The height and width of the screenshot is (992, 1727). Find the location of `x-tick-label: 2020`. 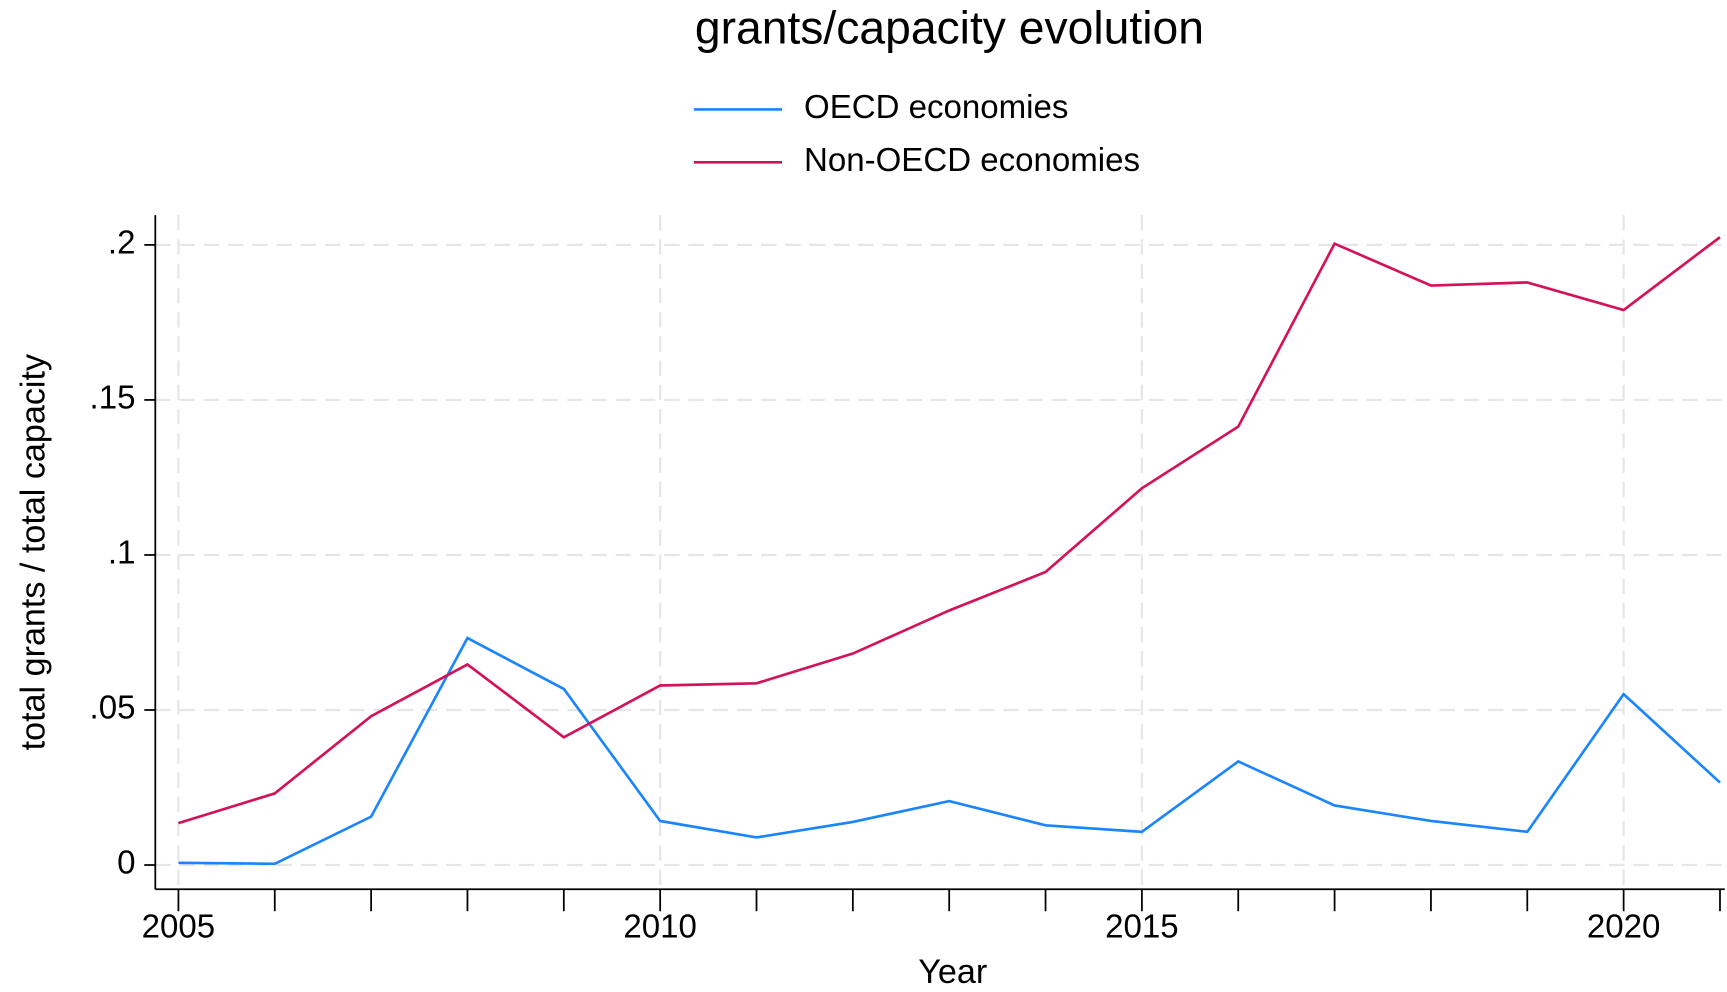

x-tick-label: 2020 is located at coordinates (1623, 927).